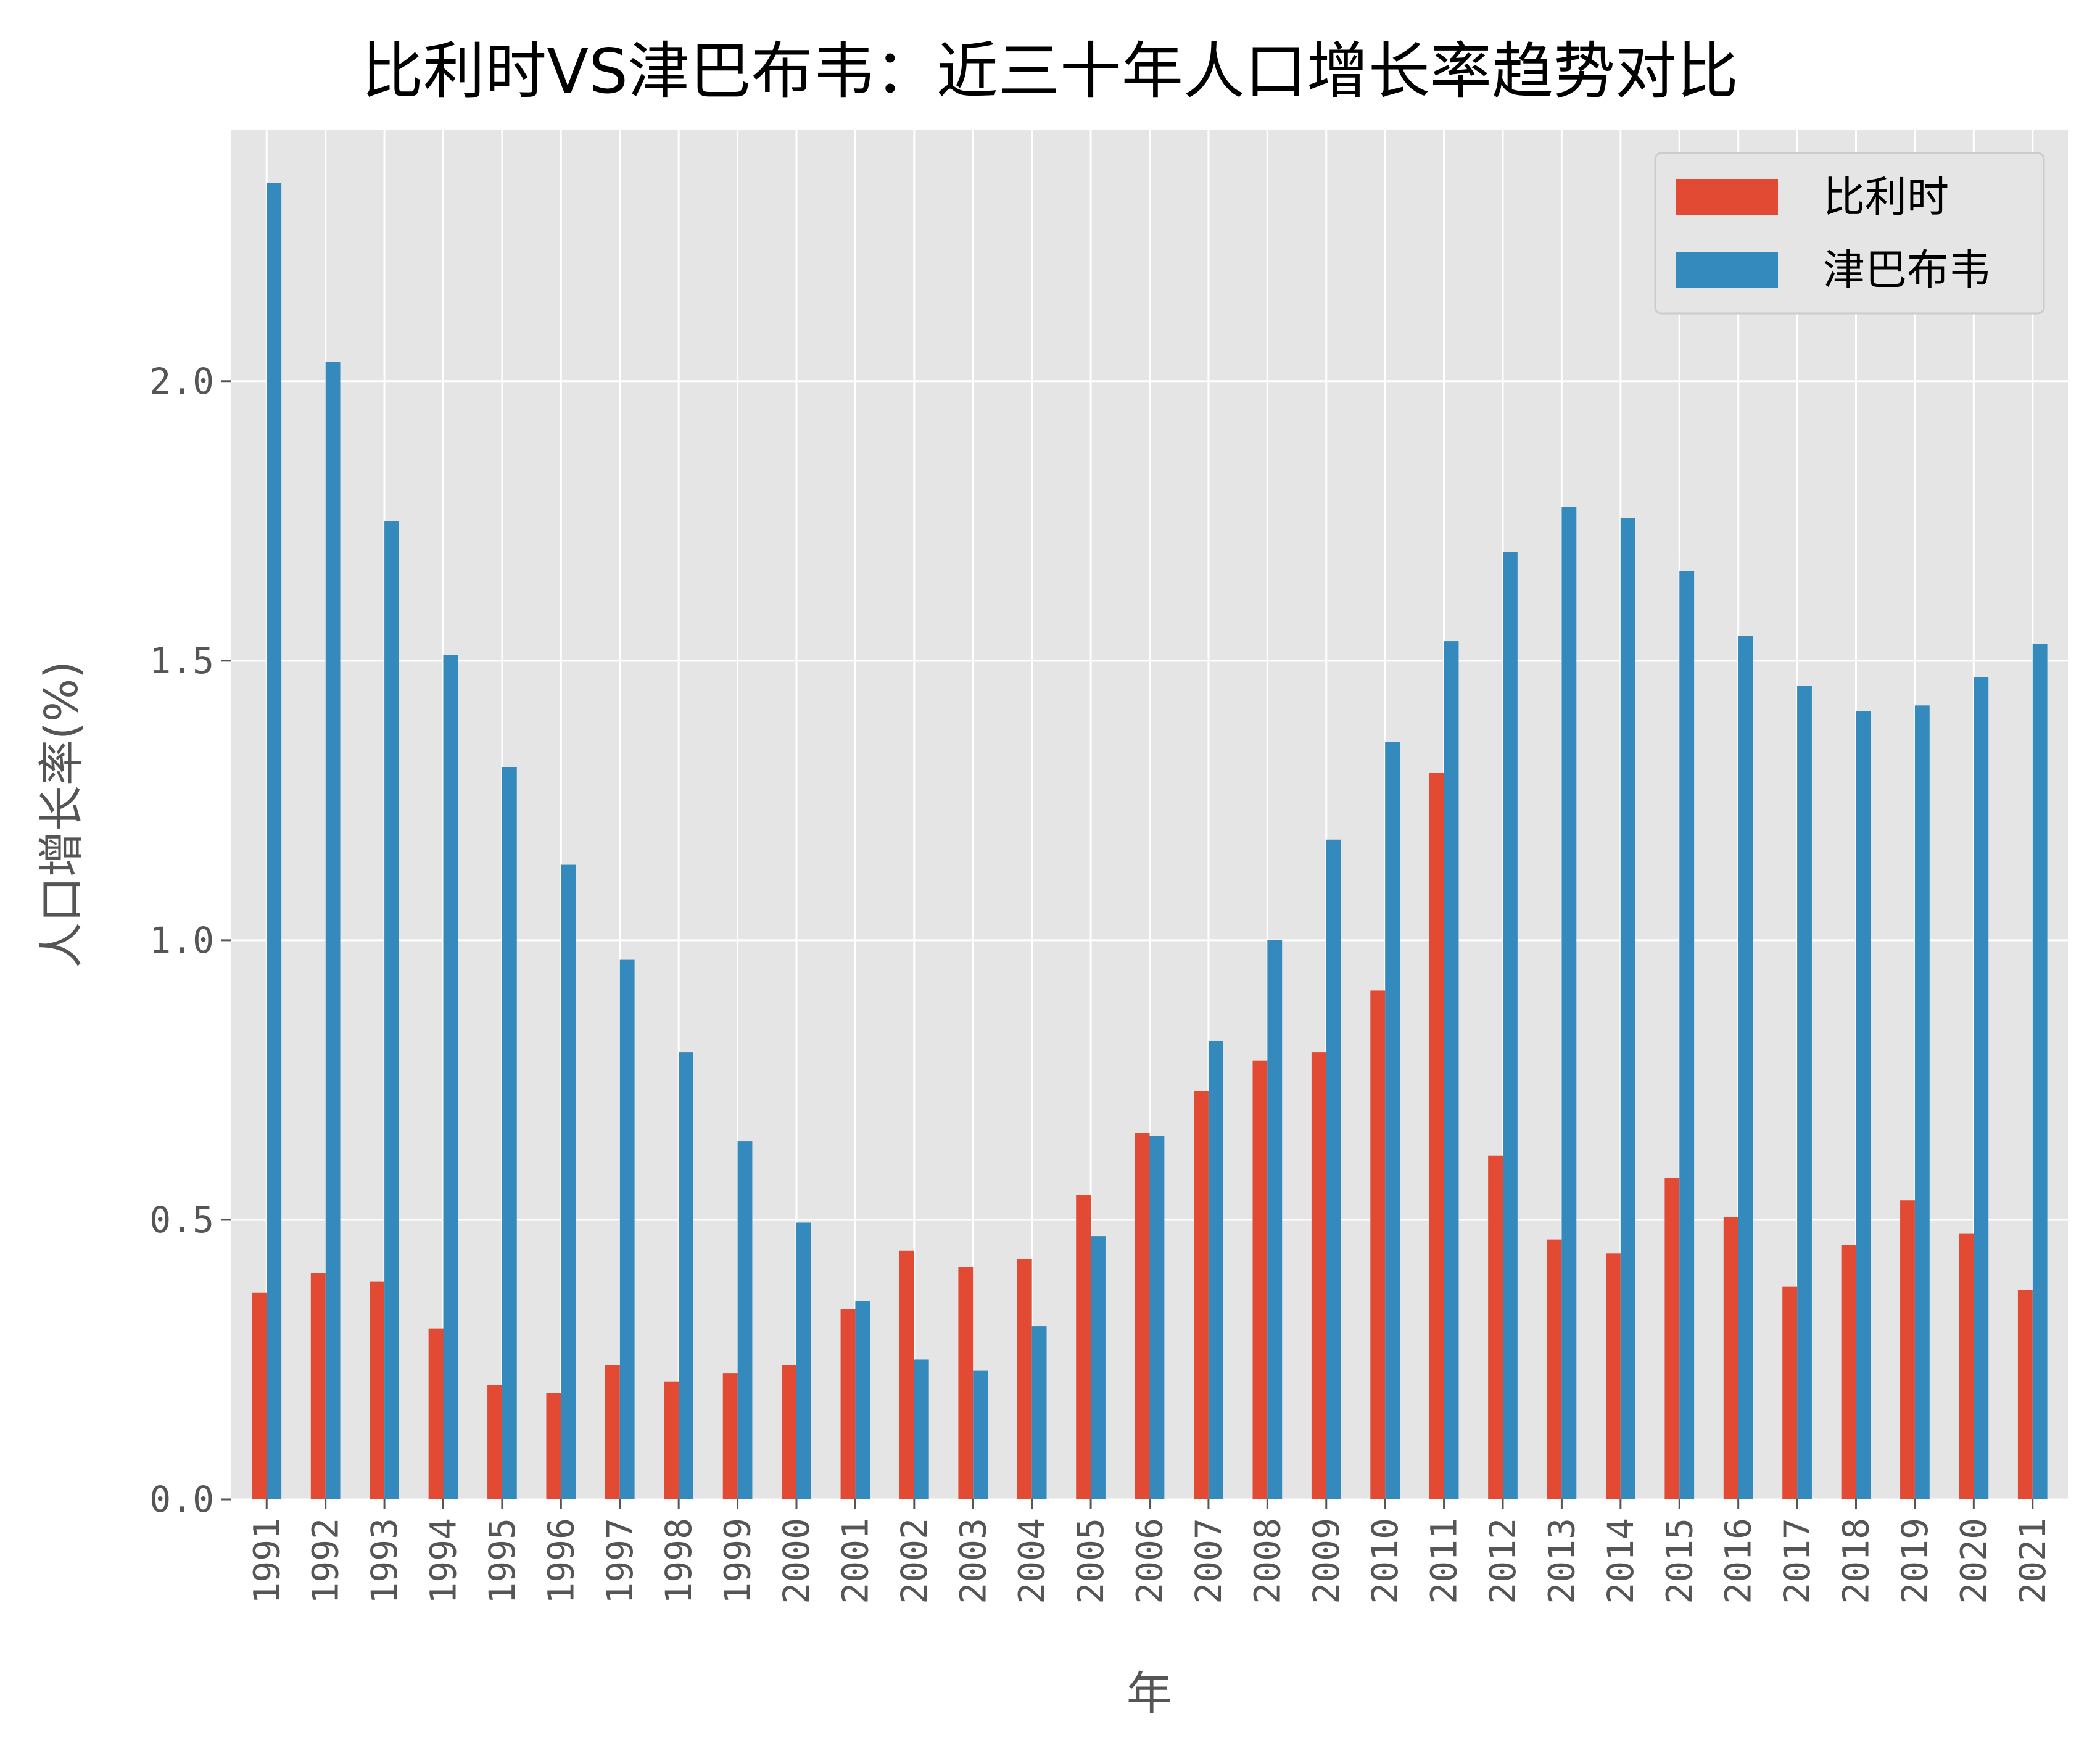  I want to click on x-tick-label: 2017, so click(1797, 1561).